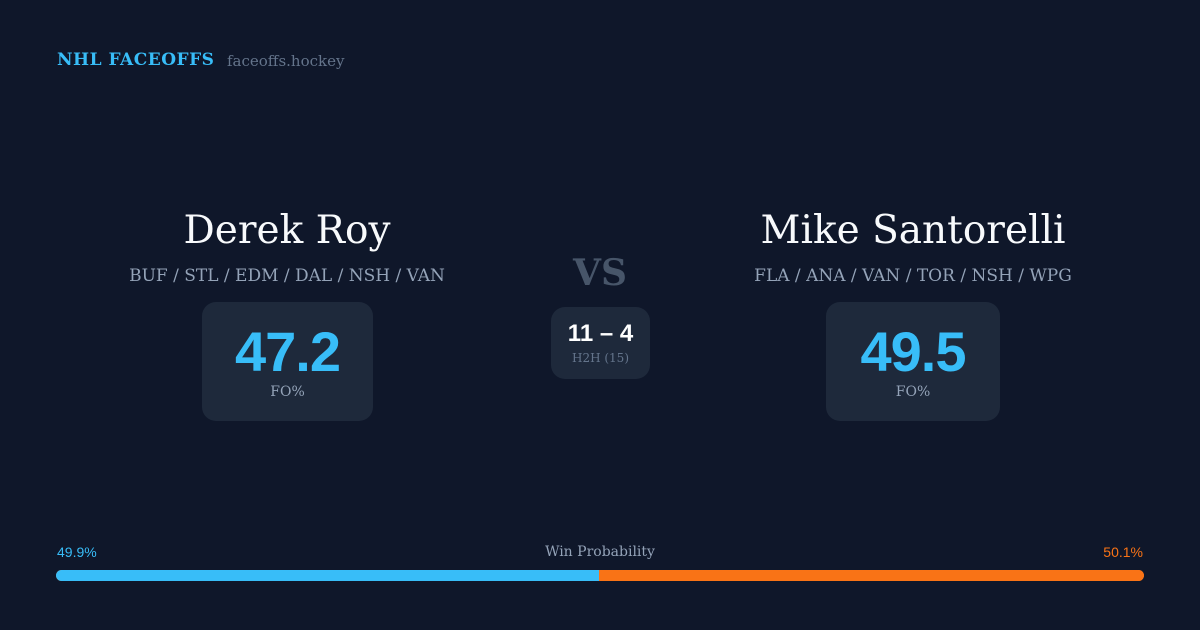 The width and height of the screenshot is (1200, 630). Describe the element at coordinates (286, 61) in the screenshot. I see `site-url: faceoffs.hockey` at that location.